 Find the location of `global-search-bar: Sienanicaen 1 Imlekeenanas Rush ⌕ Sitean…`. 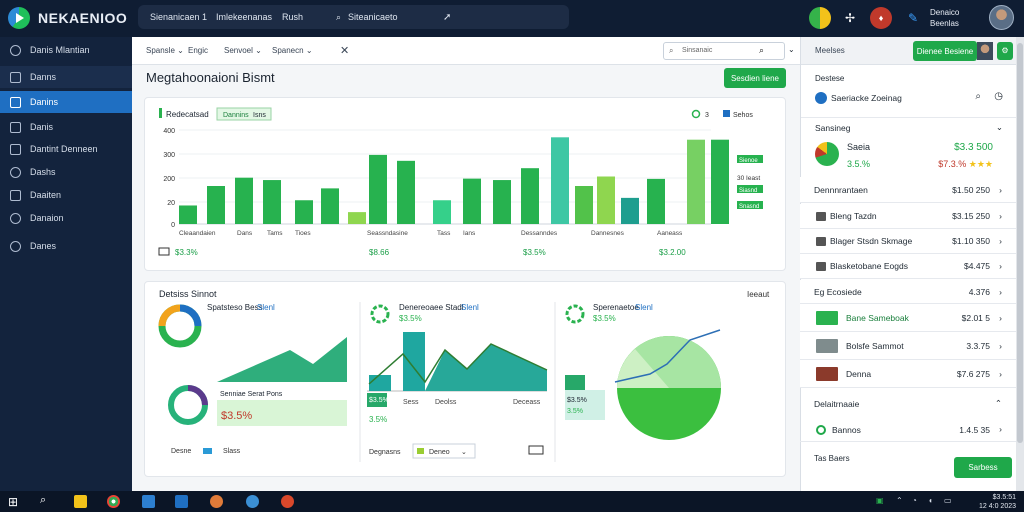

global-search-bar: Sienanicaen 1 Imlekeenanas Rush ⌕ Sitean… is located at coordinates (353, 17).